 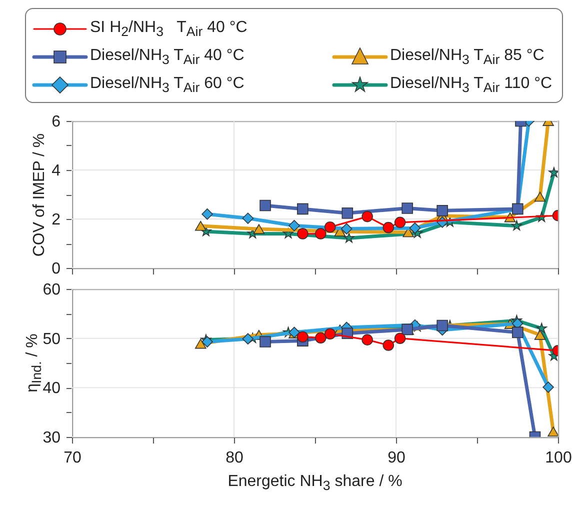 I want to click on y-tick-label: 60, so click(x=51, y=290).